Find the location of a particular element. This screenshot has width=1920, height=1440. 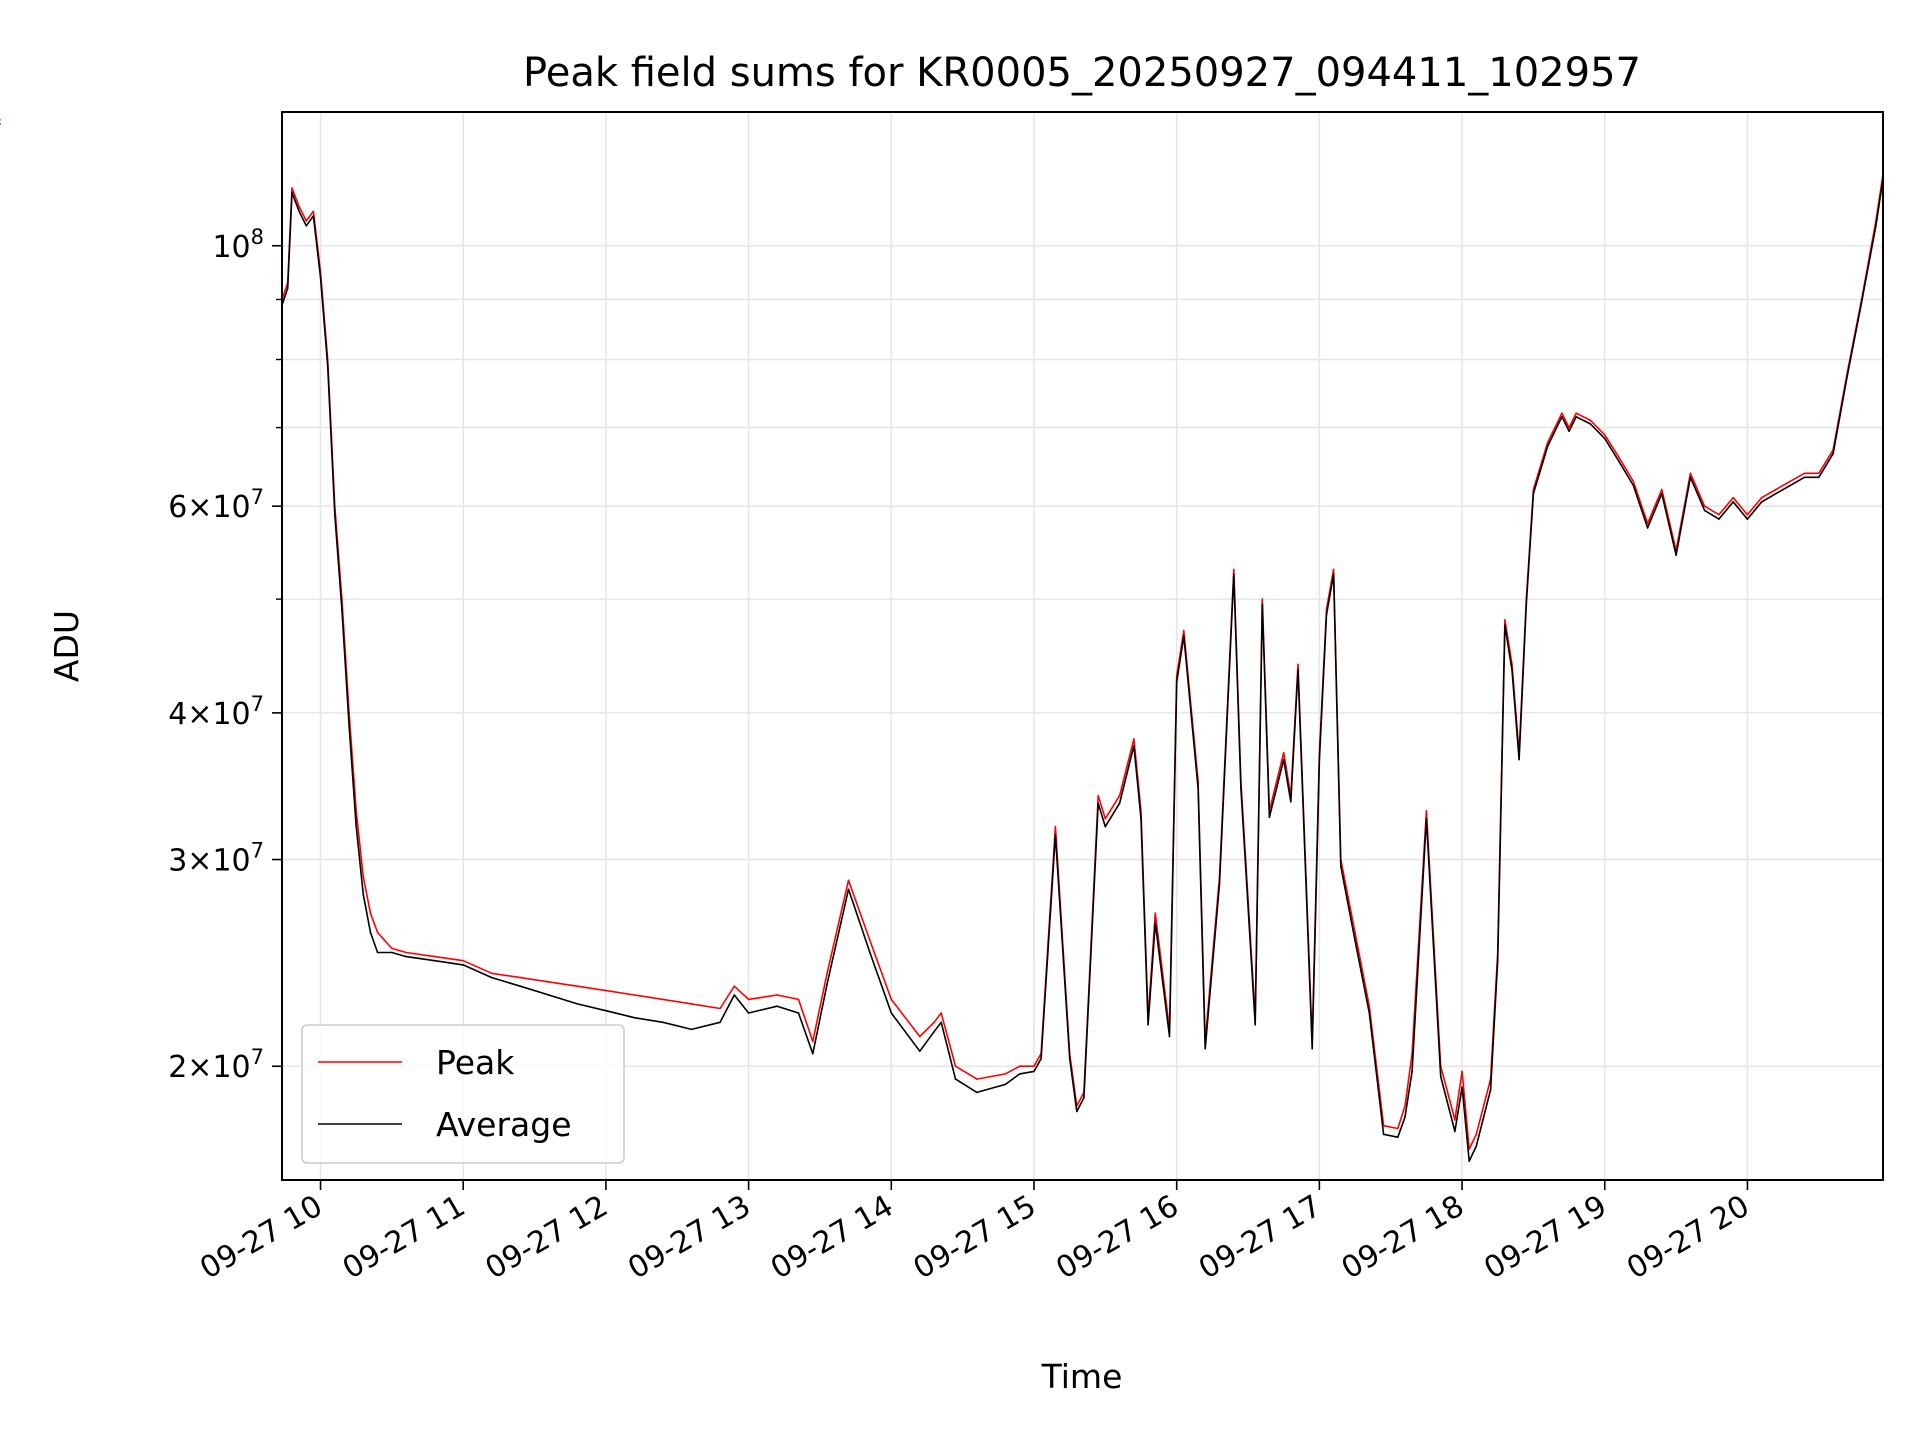

y-tick-base: 4×10 is located at coordinates (209, 714).